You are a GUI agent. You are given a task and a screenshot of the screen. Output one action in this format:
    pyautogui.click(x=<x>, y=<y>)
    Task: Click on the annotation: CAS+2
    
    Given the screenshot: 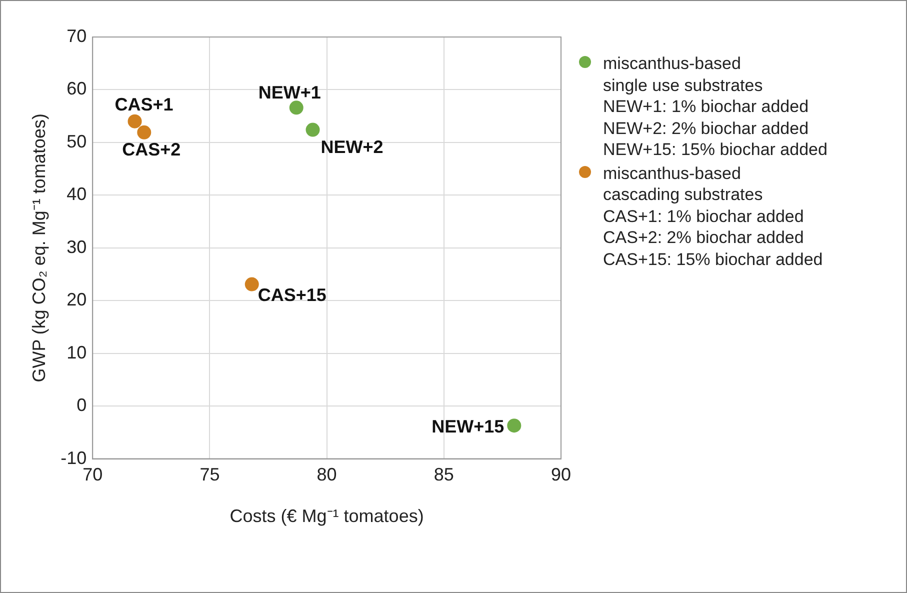 What is the action you would take?
    pyautogui.click(x=151, y=149)
    